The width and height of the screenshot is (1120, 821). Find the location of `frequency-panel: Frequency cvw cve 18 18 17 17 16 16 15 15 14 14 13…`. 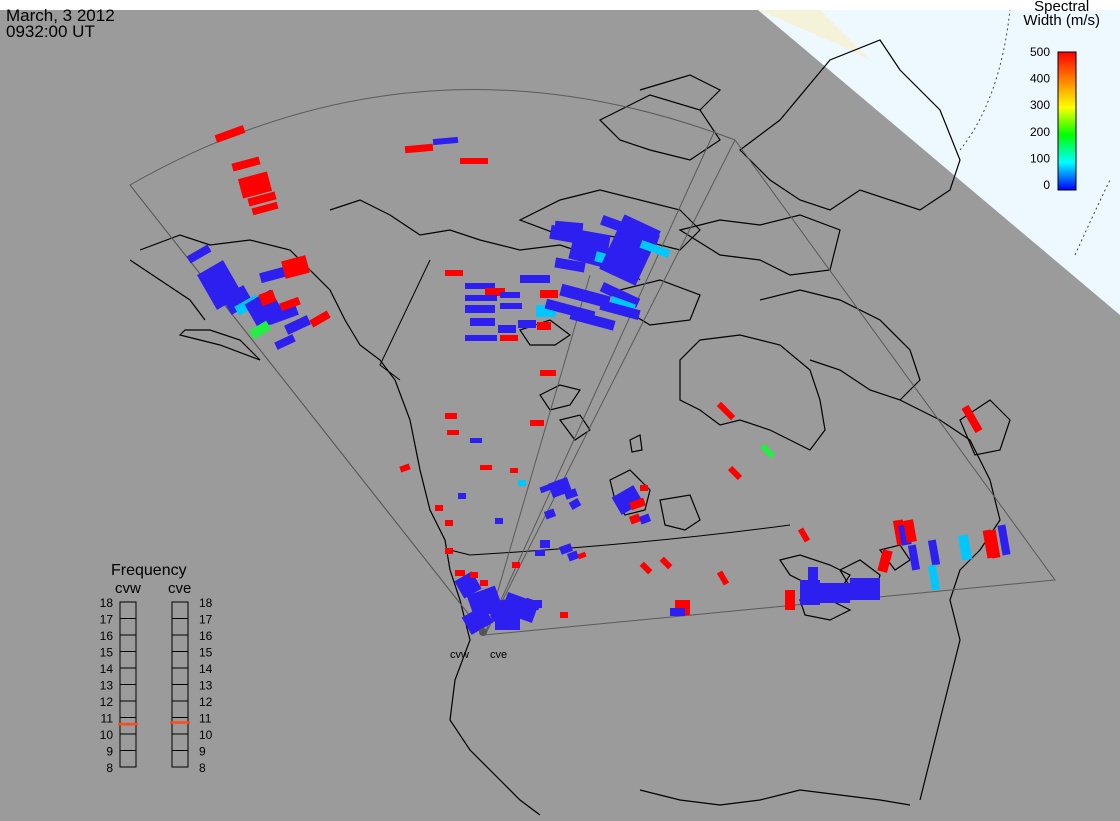

frequency-panel: Frequency cvw cve 18 18 17 17 16 16 15 15 14 14 13… is located at coordinates (156, 668).